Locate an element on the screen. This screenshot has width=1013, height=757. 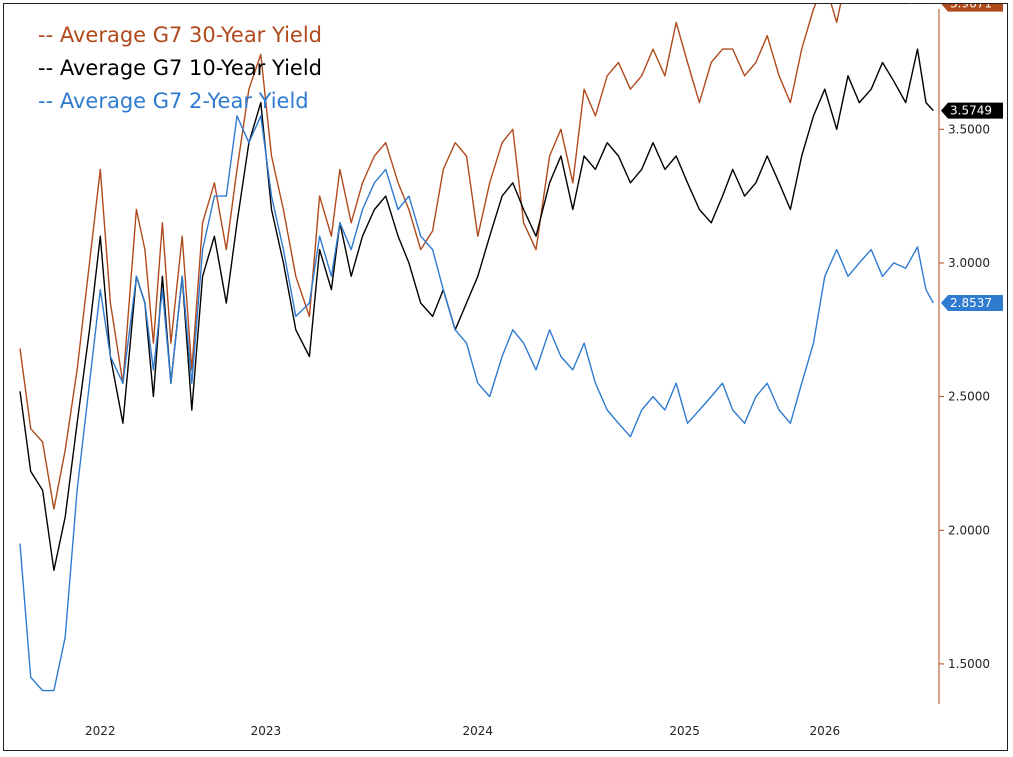
last-value-label-2: 2.8537 is located at coordinates (971, 303).